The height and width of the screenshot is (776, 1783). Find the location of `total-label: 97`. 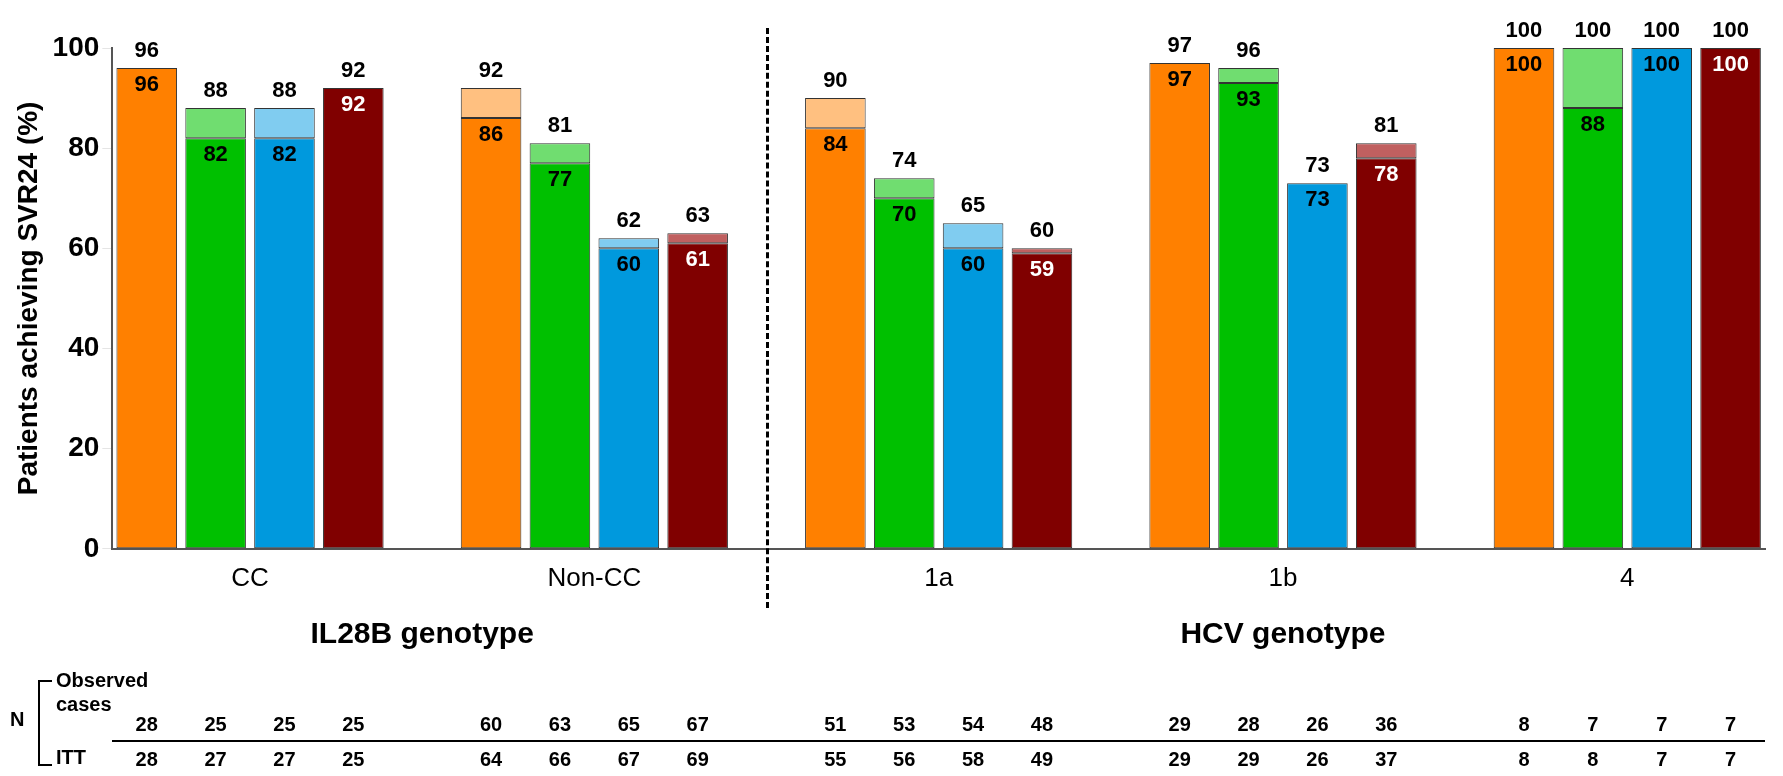

total-label: 97 is located at coordinates (1179, 45).